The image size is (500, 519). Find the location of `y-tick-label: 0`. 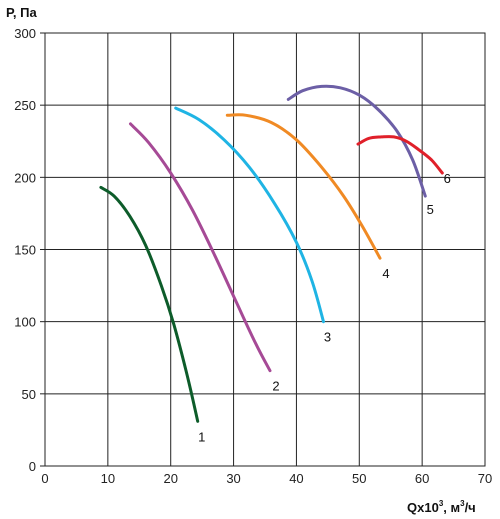

y-tick-label: 0 is located at coordinates (32, 466).